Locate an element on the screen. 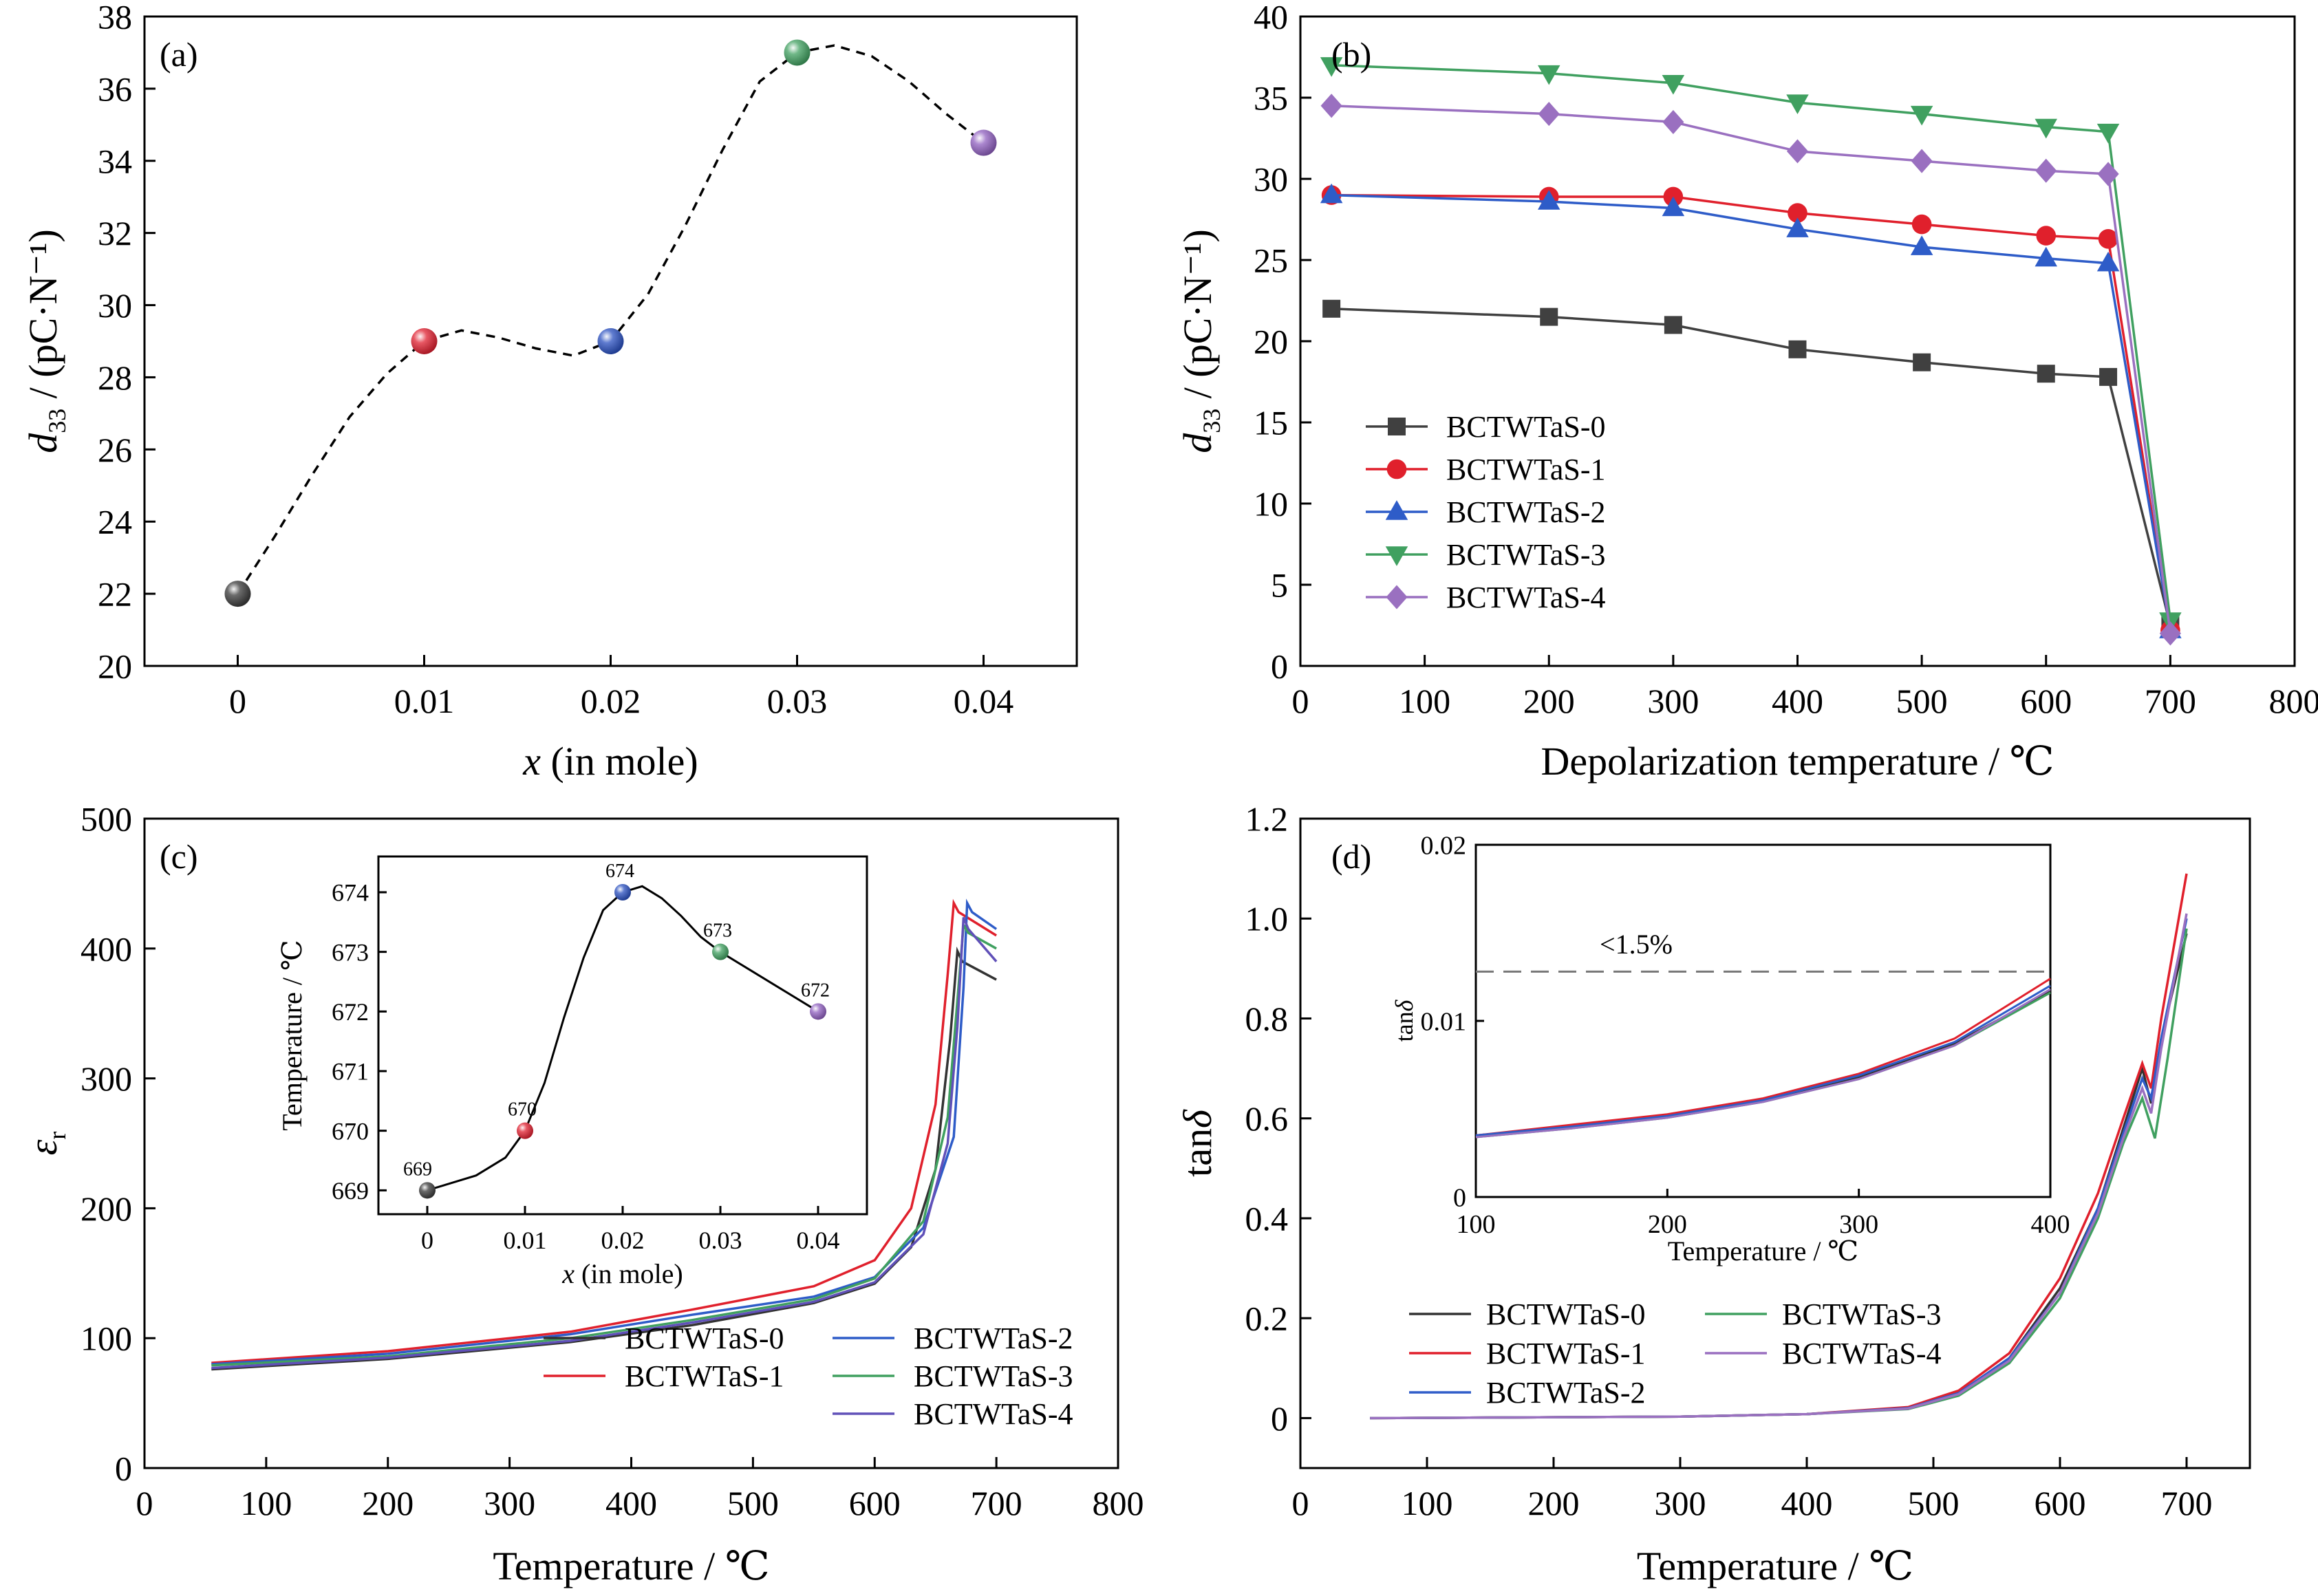  panel-label: (c) is located at coordinates (179, 856).